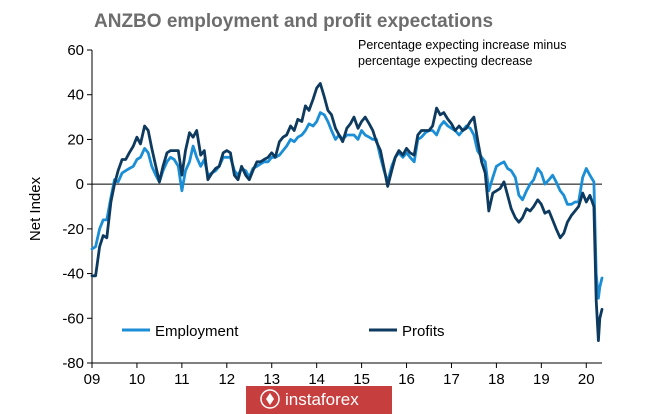 Image resolution: width=665 pixels, height=414 pixels. Describe the element at coordinates (270, 399) in the screenshot. I see `watermark-logo-icon` at that location.